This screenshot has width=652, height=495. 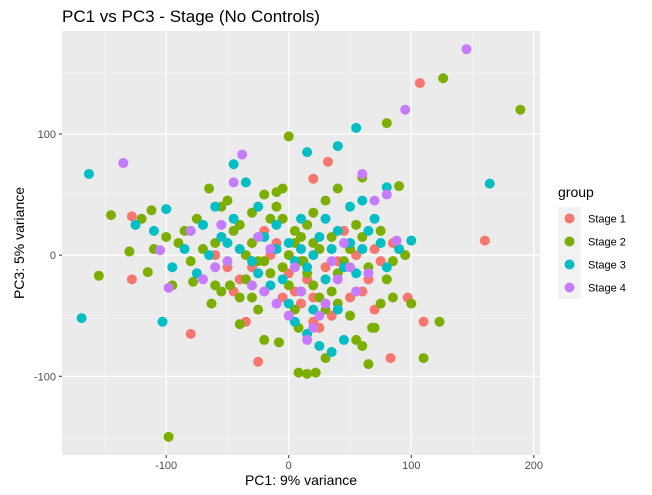 What do you see at coordinates (349, 463) in the screenshot?
I see `x-axis-ticks: -100 0 100 200` at bounding box center [349, 463].